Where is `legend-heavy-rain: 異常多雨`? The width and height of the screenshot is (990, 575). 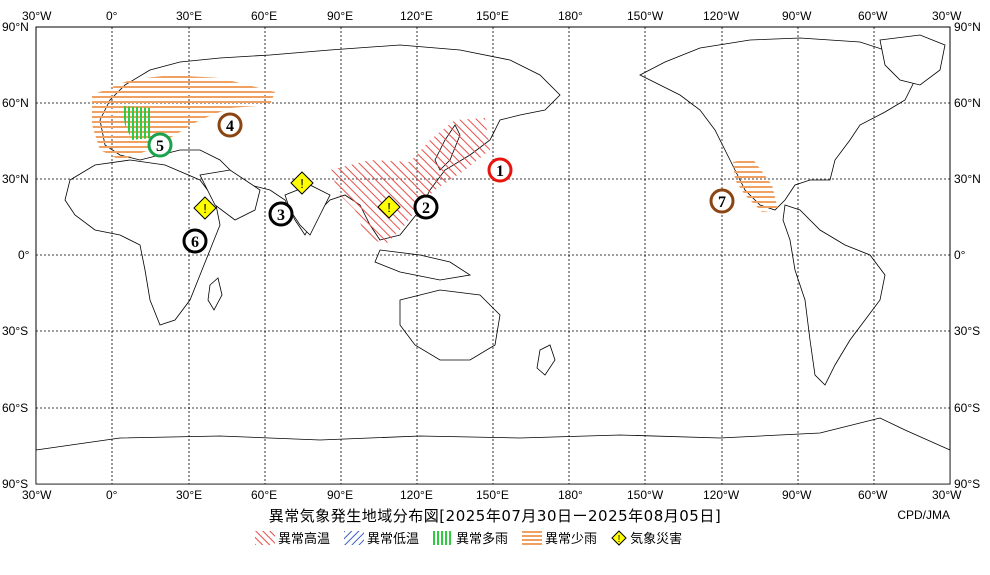 legend-heavy-rain: 異常多雨 is located at coordinates (470, 537).